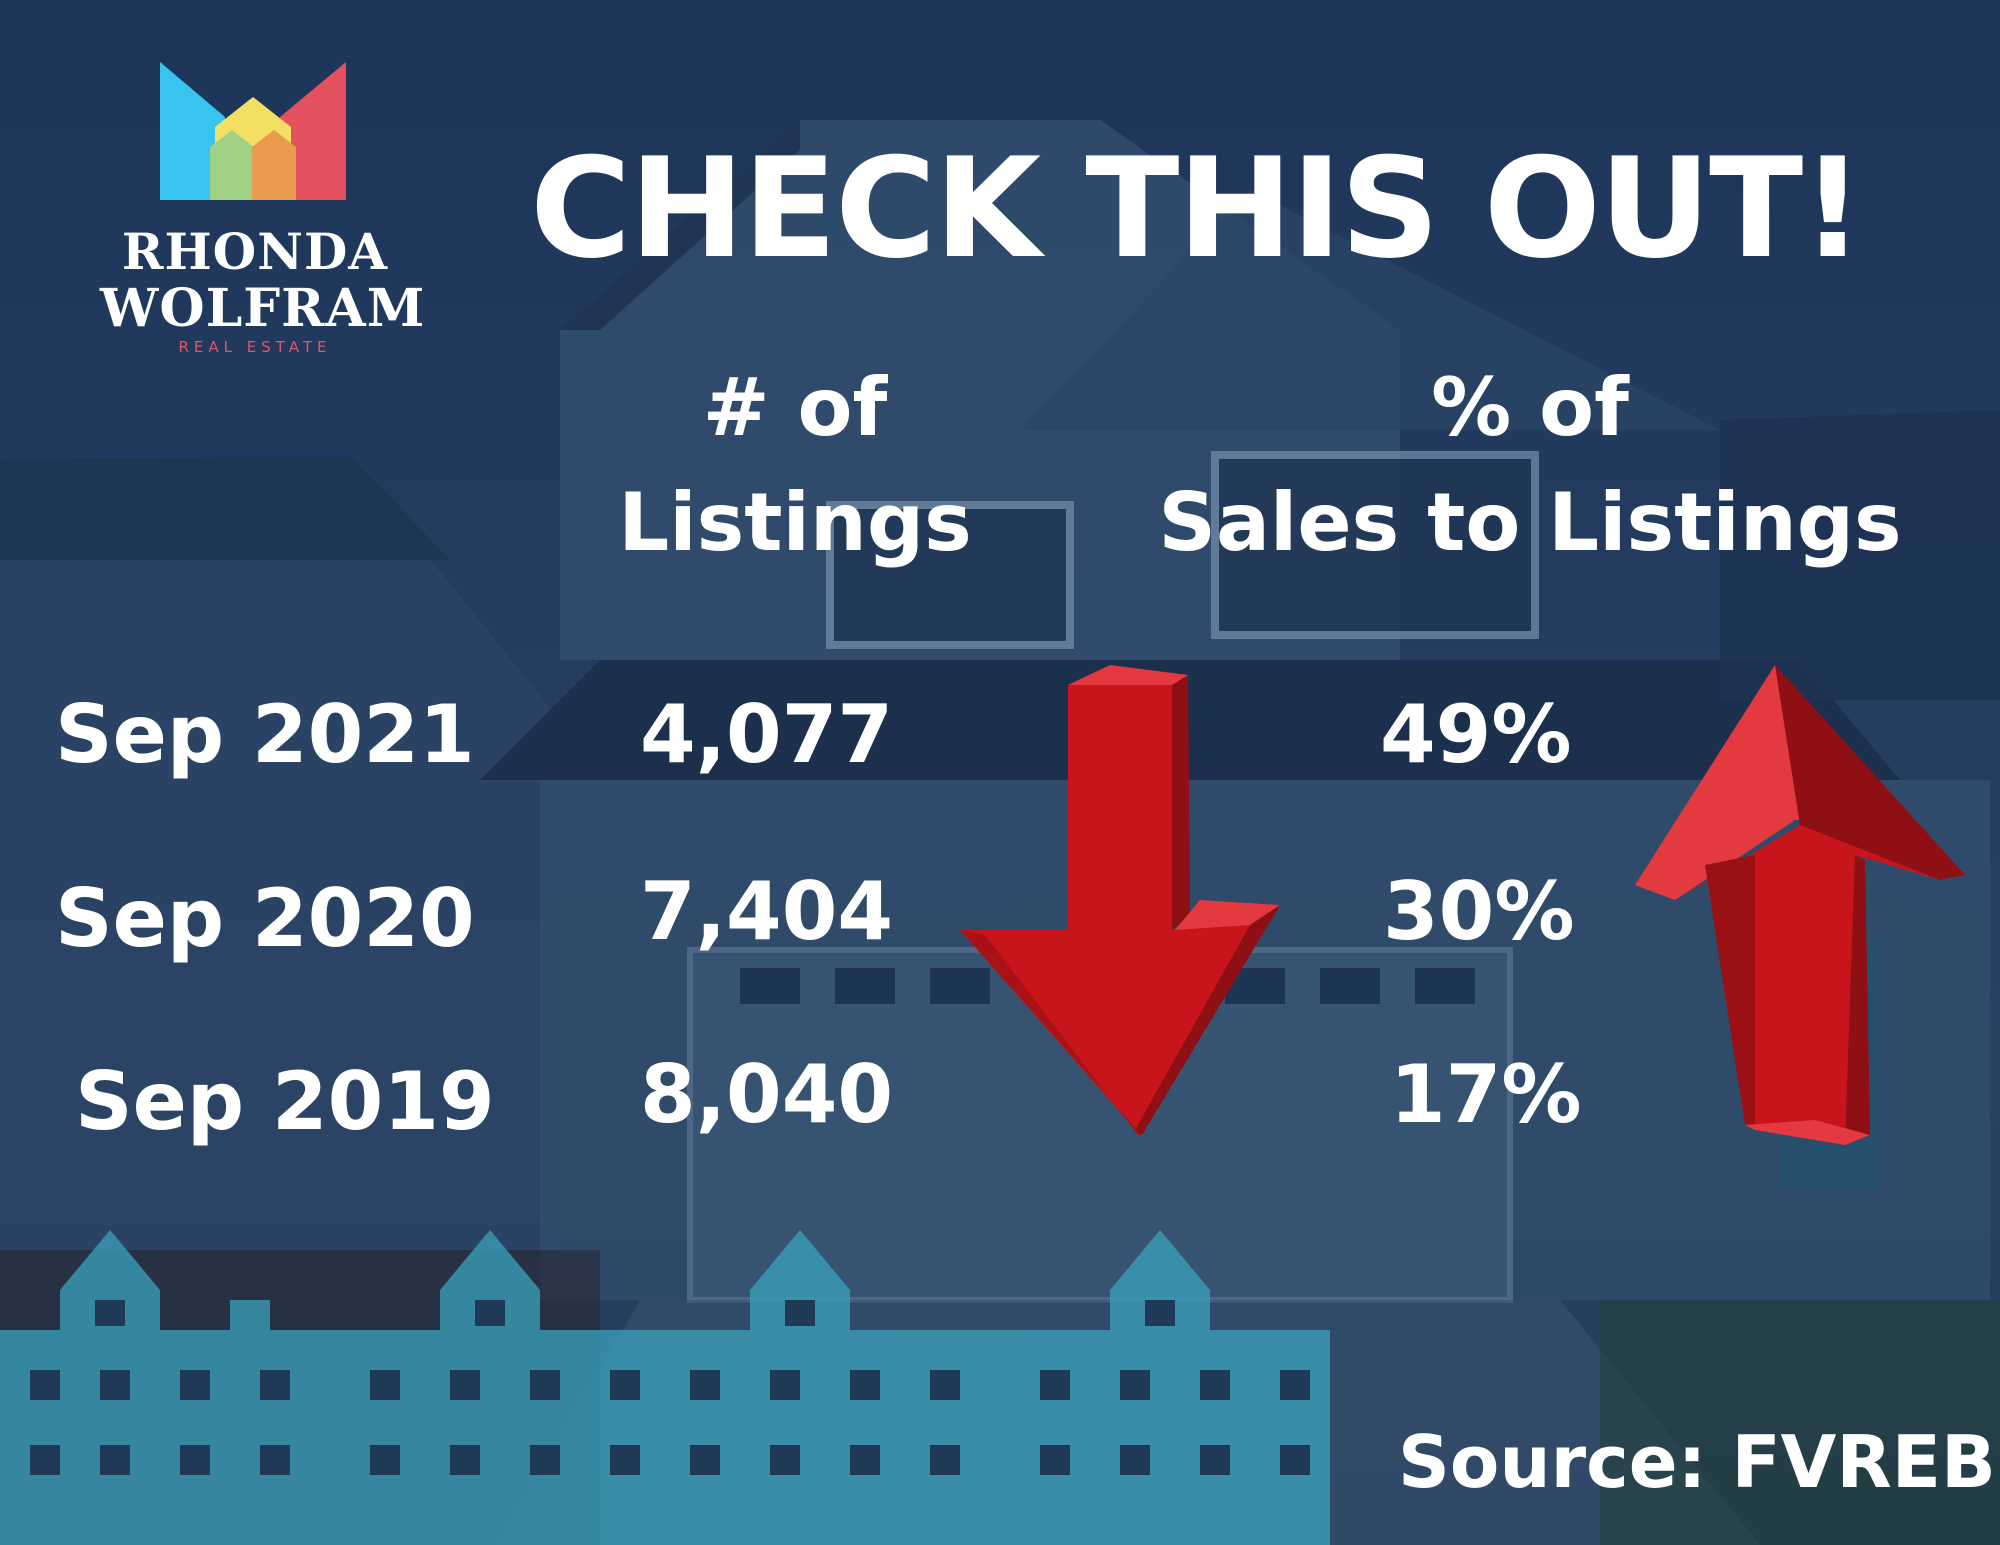 This screenshot has height=1545, width=2000. I want to click on ratio-header-line1: % of, so click(1530, 407).